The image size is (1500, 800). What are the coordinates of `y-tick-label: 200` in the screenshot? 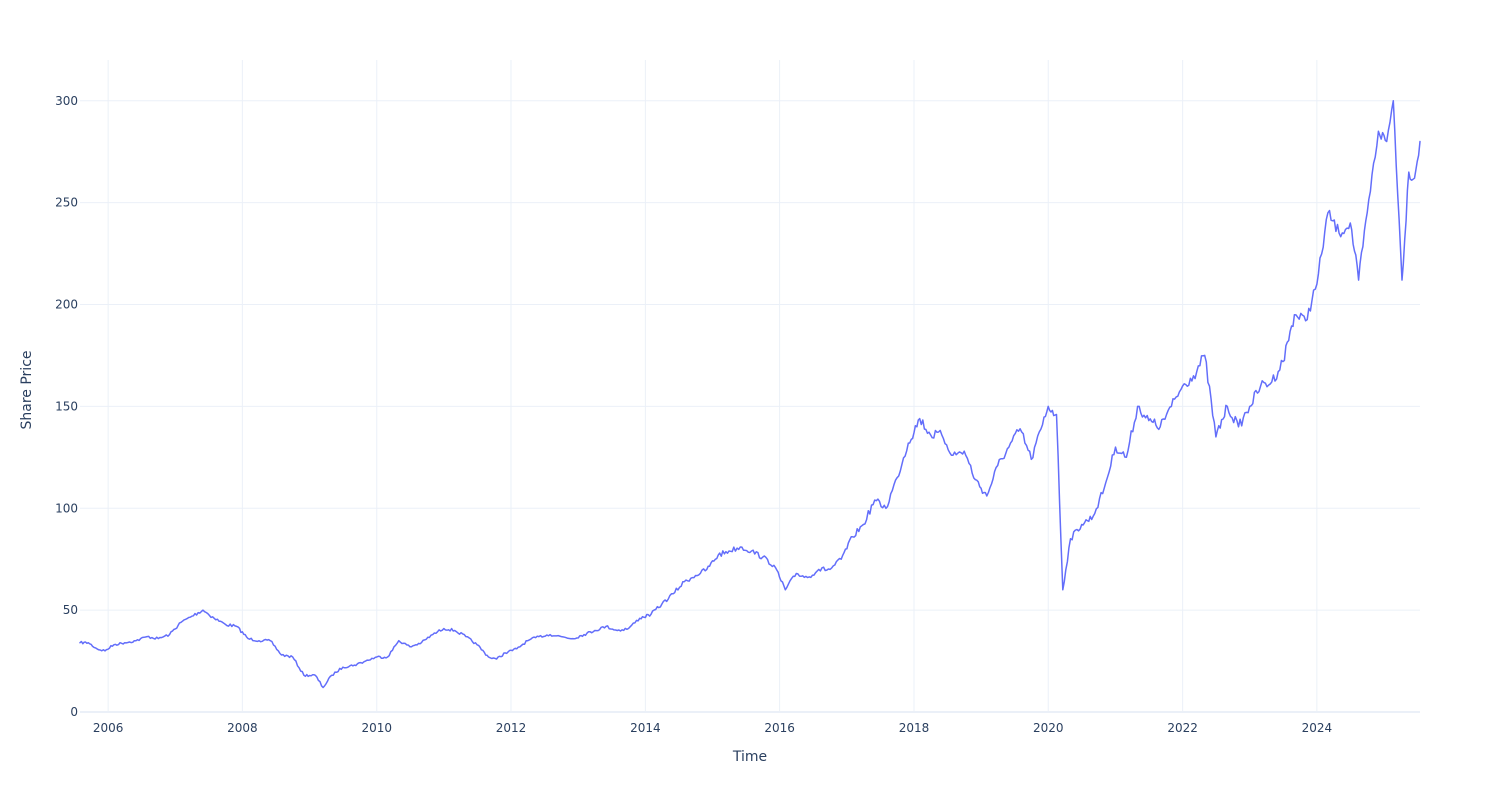 It's located at (66, 305).